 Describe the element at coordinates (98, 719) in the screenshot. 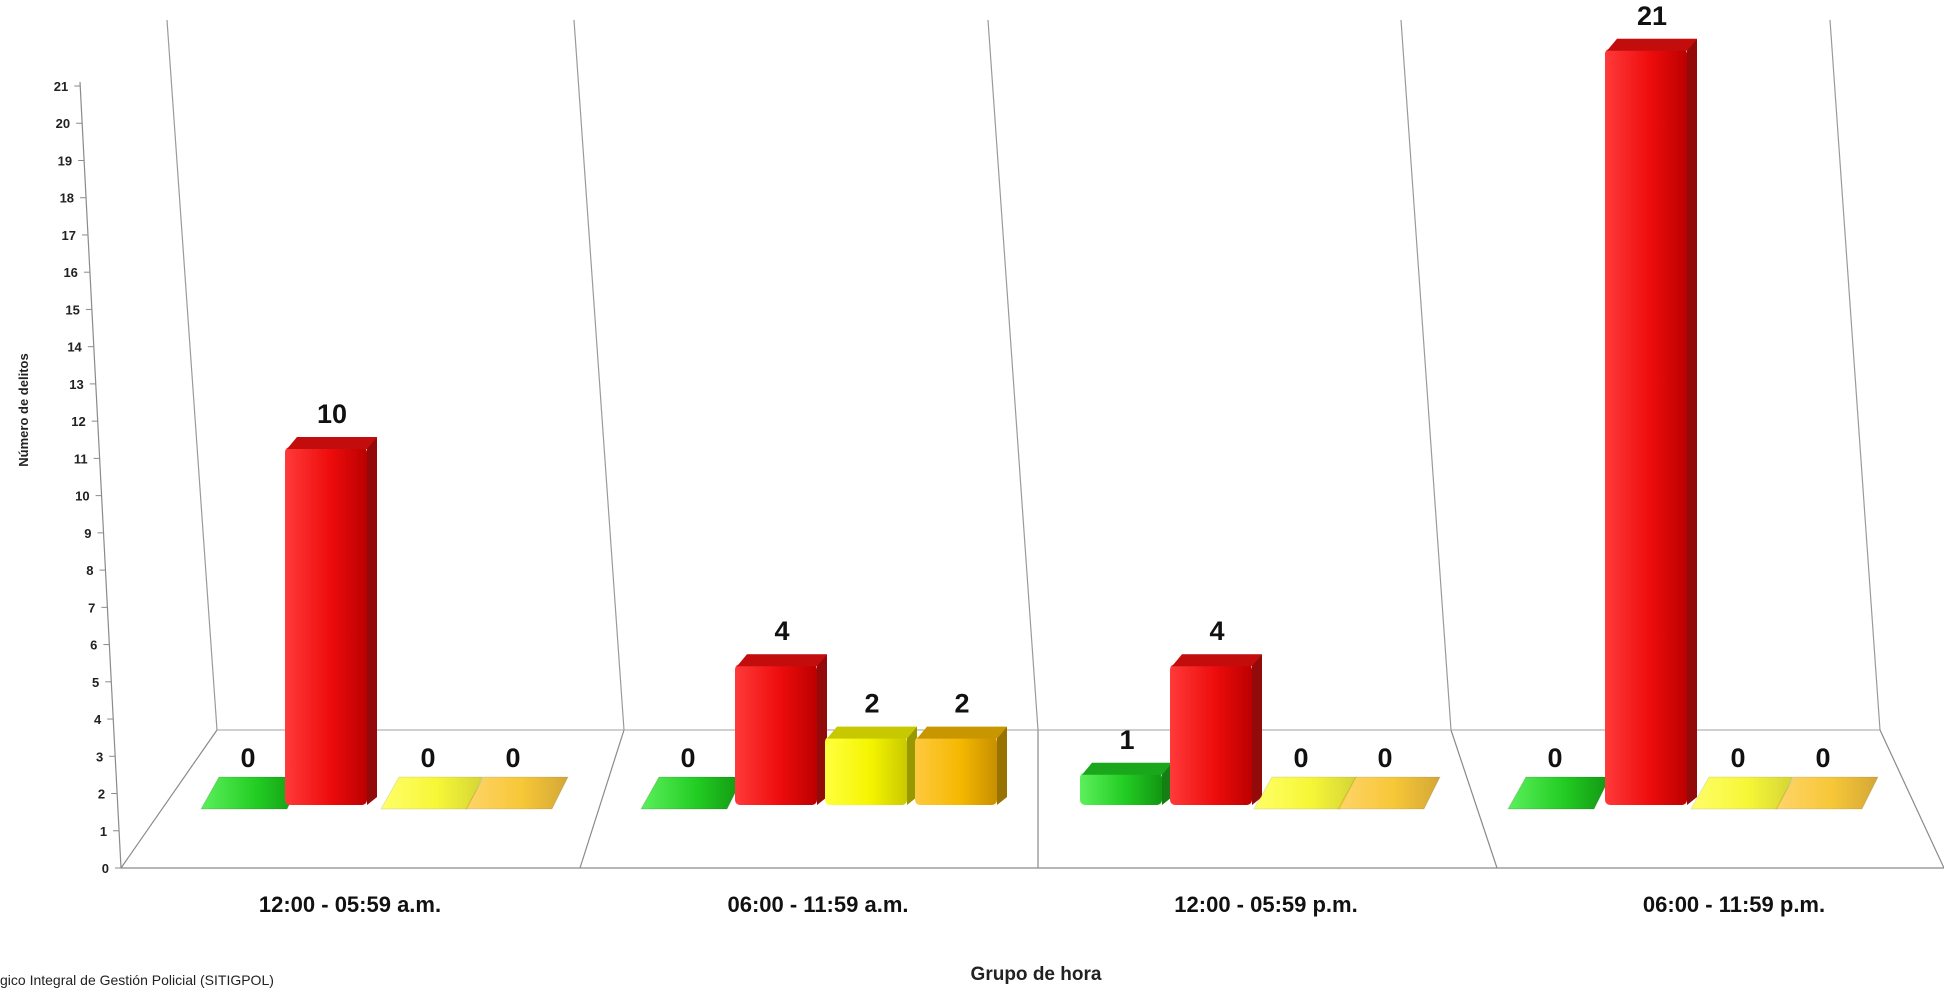

I see `y-tick-label: 4` at that location.